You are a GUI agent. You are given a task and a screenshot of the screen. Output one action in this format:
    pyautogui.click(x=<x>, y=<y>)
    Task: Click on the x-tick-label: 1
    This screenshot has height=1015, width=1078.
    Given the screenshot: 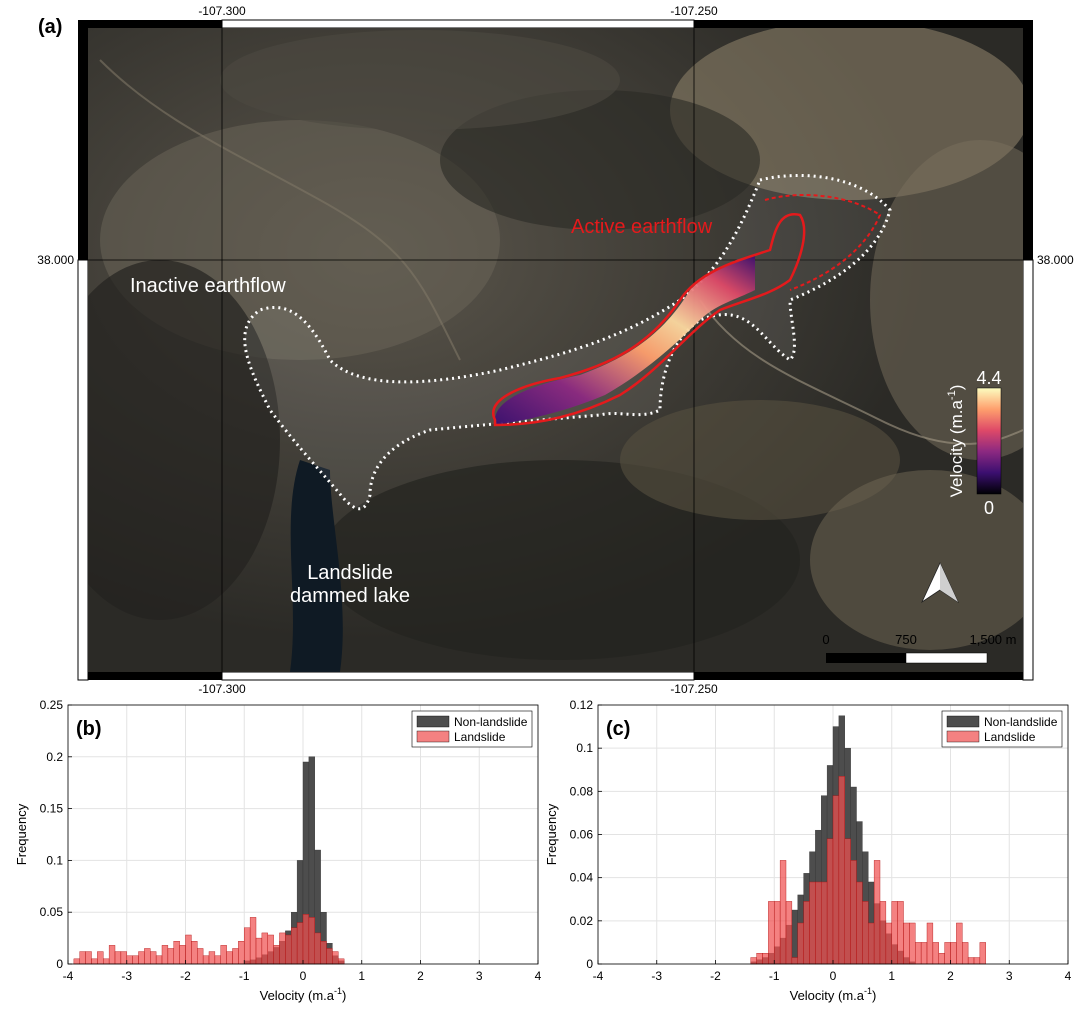 What is the action you would take?
    pyautogui.click(x=891, y=976)
    